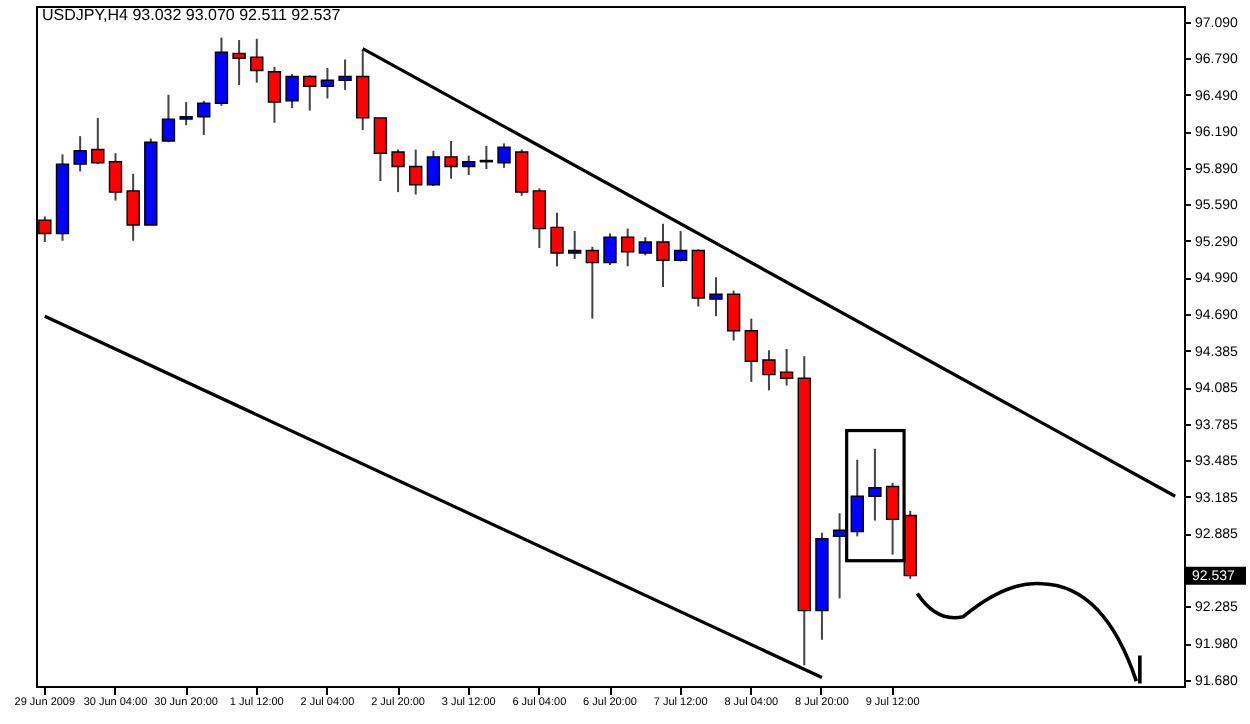 The height and width of the screenshot is (724, 1250). Describe the element at coordinates (192, 15) in the screenshot. I see `chart-title: USDJPY,H4 93.032 93.070 92.511 92.537` at that location.